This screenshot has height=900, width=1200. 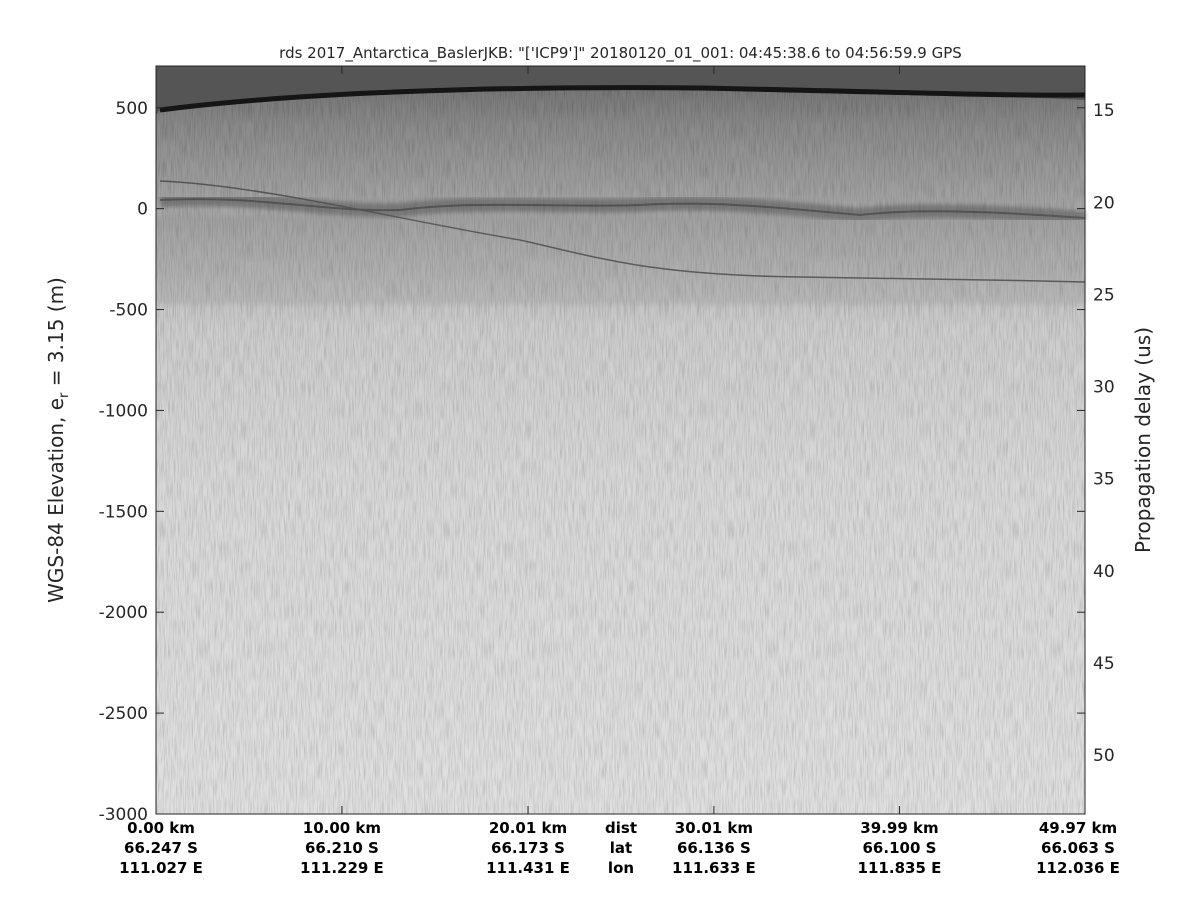 What do you see at coordinates (1078, 868) in the screenshot?
I see `x-tick-lon: 112.036 E` at bounding box center [1078, 868].